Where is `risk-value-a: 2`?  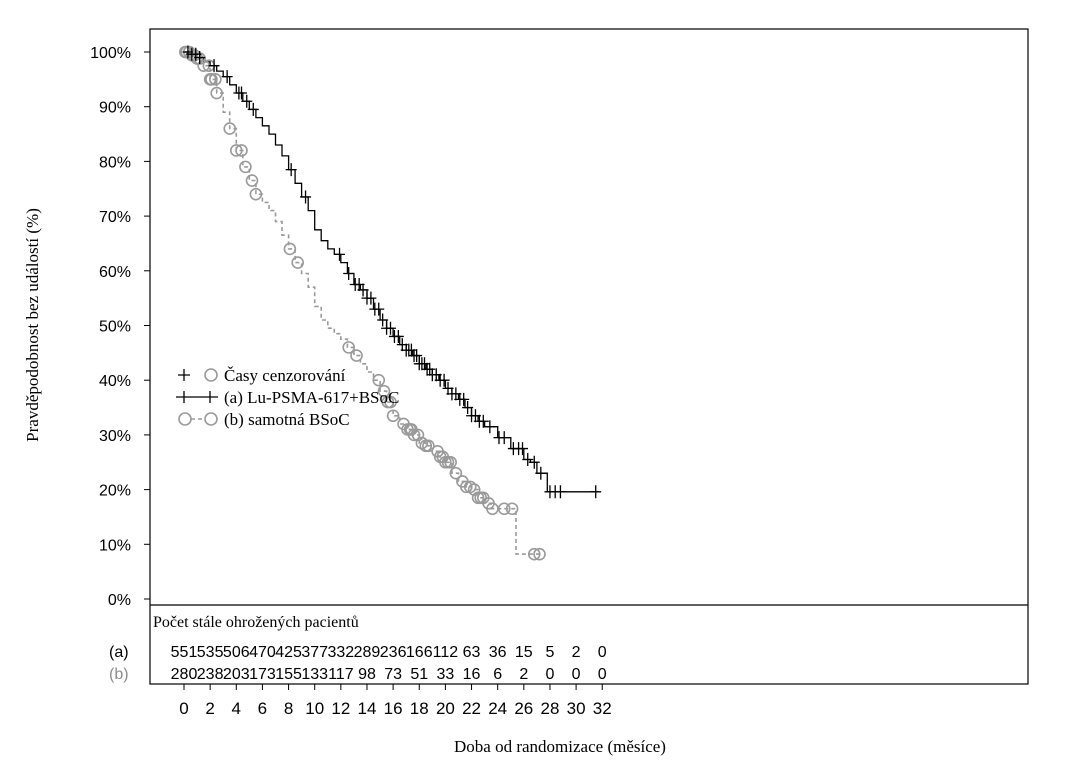 risk-value-a: 2 is located at coordinates (576, 652).